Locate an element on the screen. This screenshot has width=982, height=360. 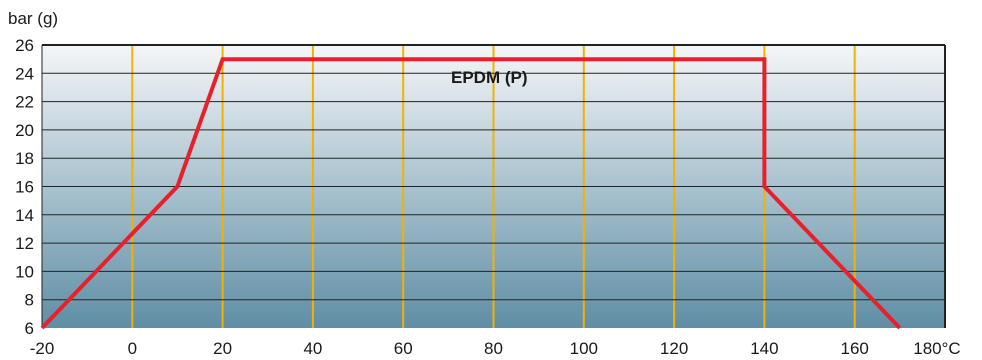
y-tick-label-3: 12 is located at coordinates (24, 243).